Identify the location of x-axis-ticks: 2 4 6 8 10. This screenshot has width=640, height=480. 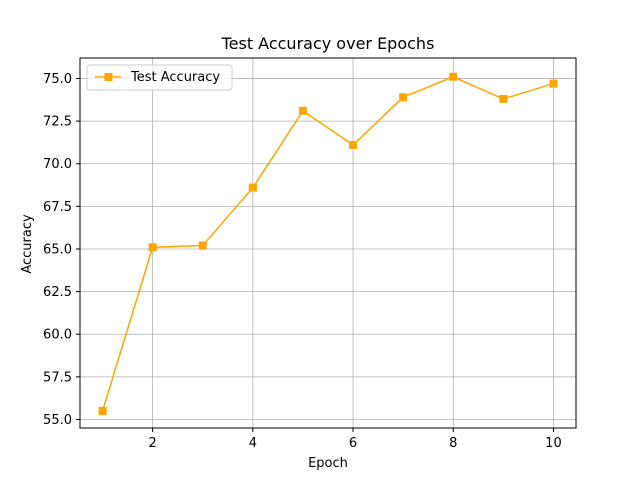
(355, 439).